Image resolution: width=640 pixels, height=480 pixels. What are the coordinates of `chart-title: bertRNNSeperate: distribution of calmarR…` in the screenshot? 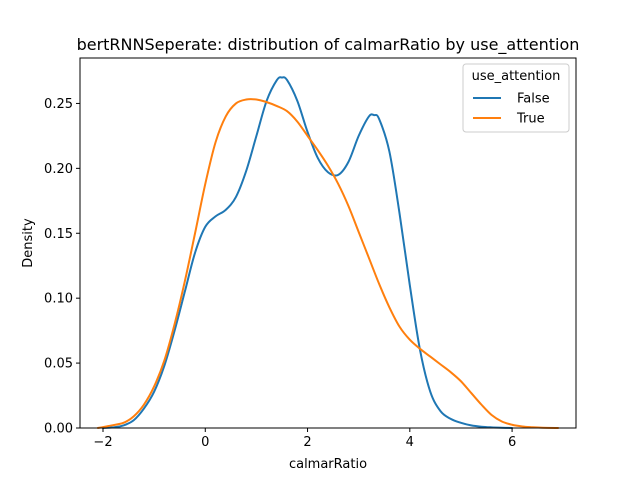 It's located at (328, 45).